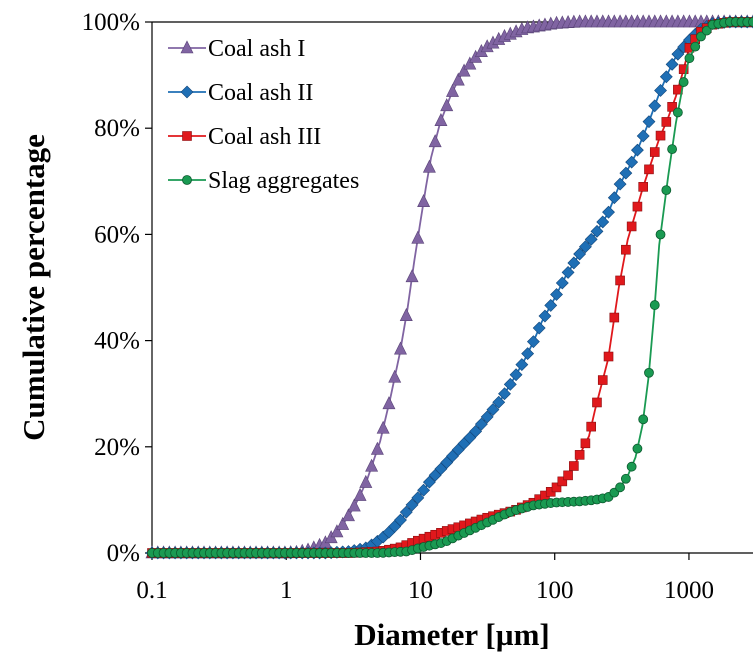 This screenshot has width=753, height=657. I want to click on legend-label: Coal ash I, so click(256, 49).